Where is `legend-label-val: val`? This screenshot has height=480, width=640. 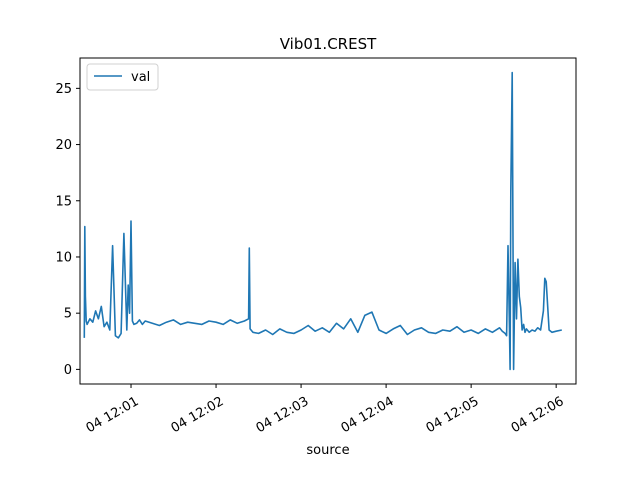 legend-label-val: val is located at coordinates (140, 77).